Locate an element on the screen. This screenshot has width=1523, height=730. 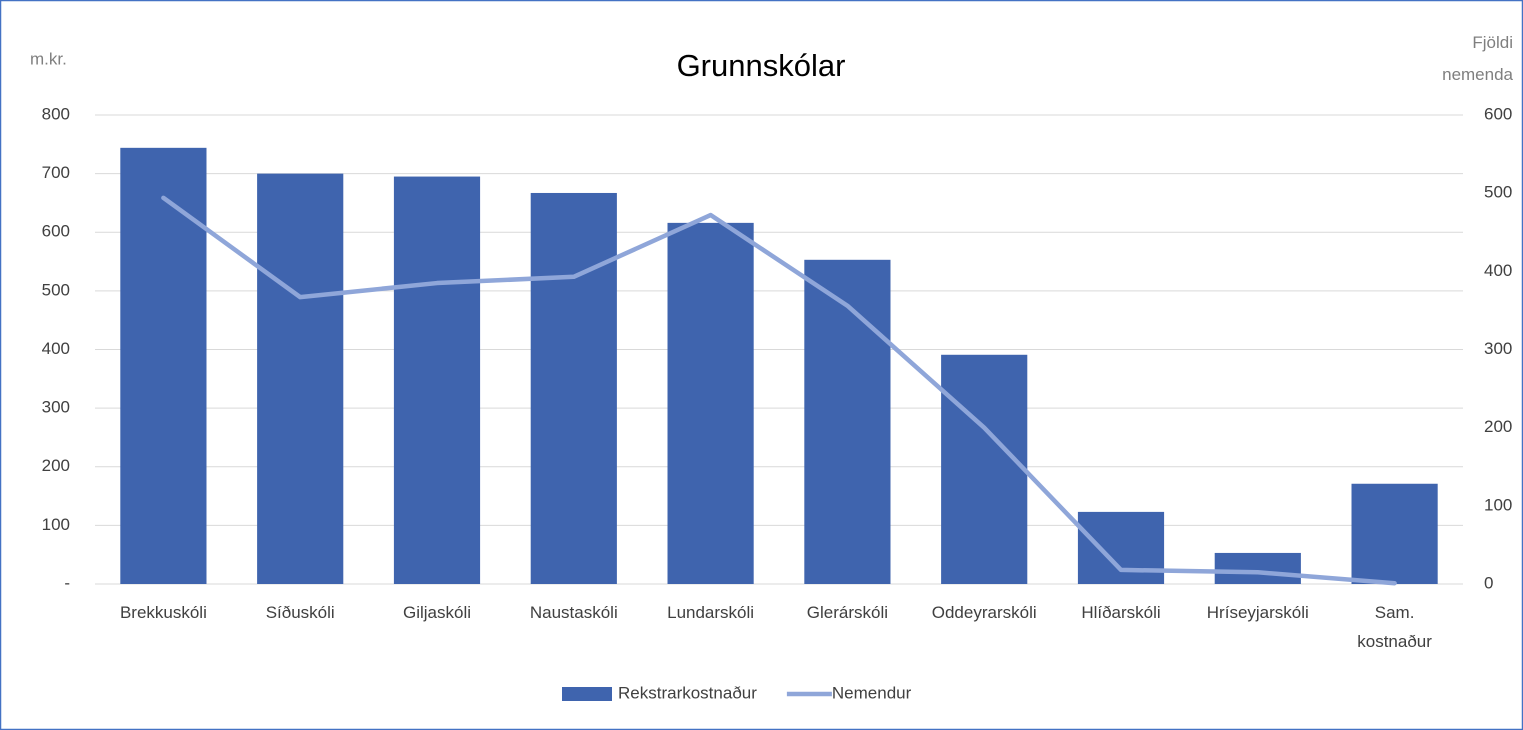
y-tick-label: 400 is located at coordinates (56, 348).